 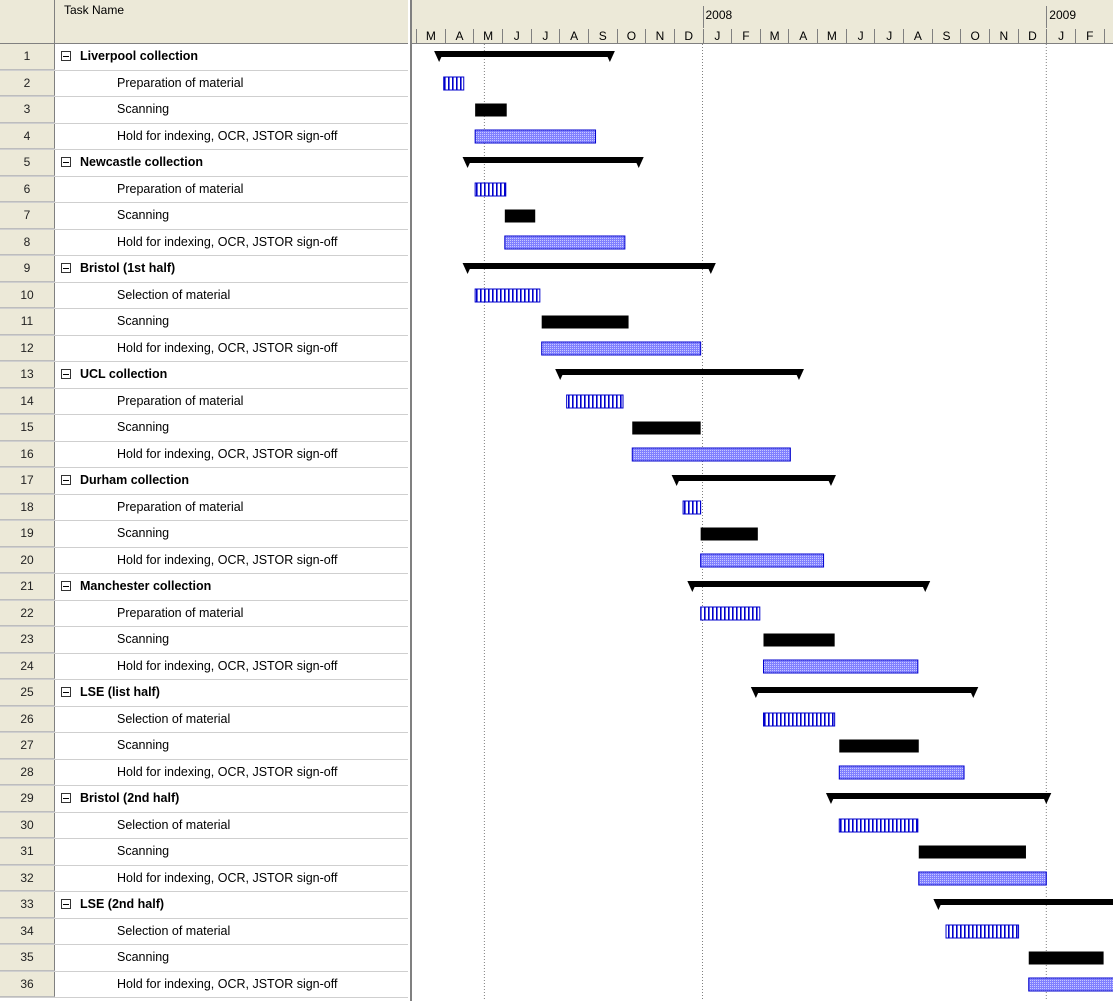 What do you see at coordinates (27, 401) in the screenshot?
I see `task-id: 14` at bounding box center [27, 401].